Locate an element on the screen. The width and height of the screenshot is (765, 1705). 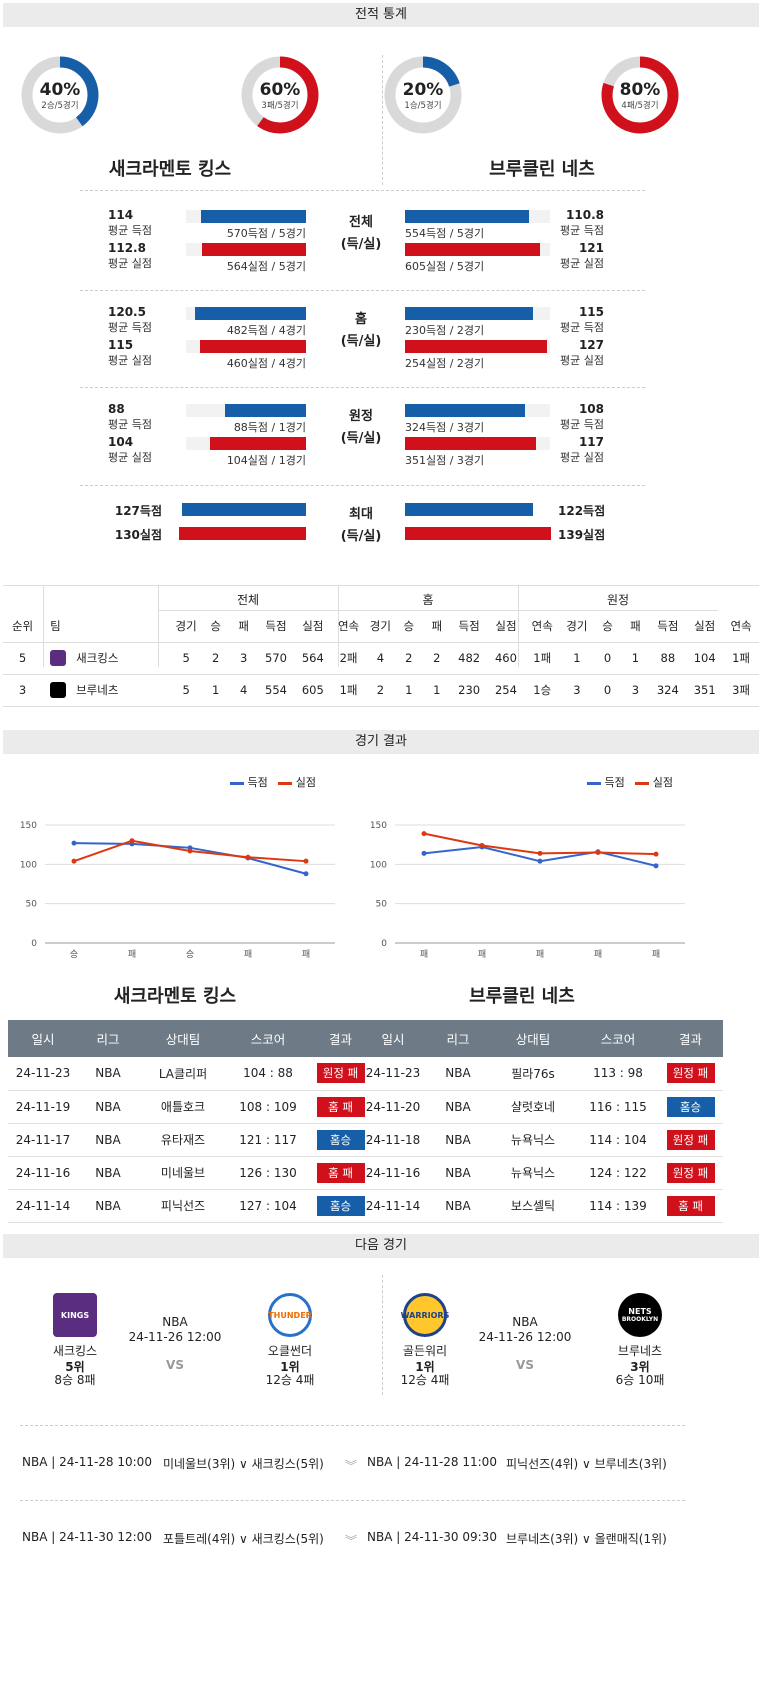
donut-sub: 1승/5경기 is located at coordinates (423, 106).